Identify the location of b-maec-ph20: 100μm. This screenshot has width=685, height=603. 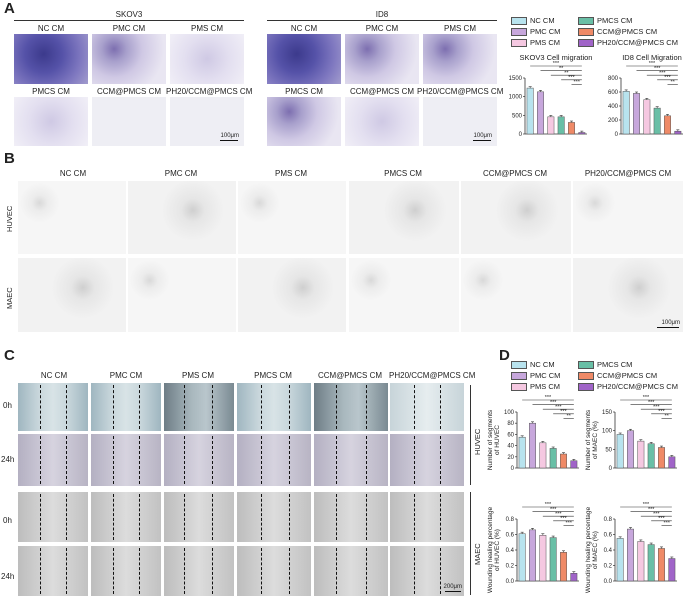
(628, 295).